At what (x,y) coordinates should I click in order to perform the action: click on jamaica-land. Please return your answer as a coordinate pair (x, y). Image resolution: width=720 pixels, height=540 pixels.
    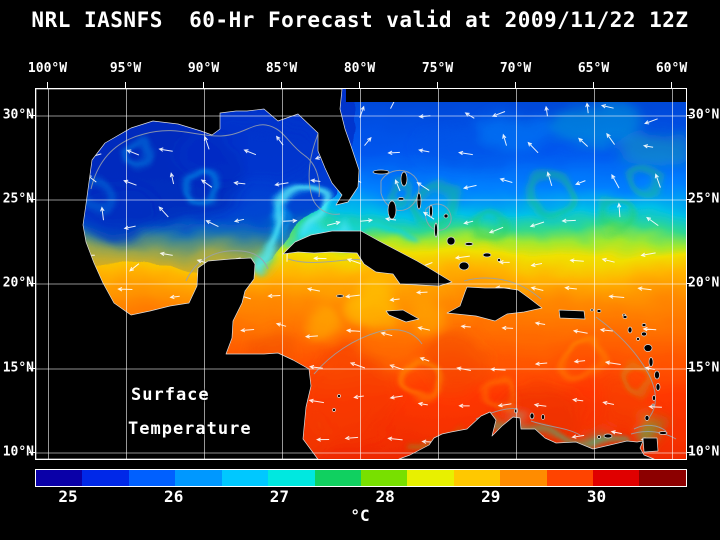
    Looking at the image, I should click on (402, 316).